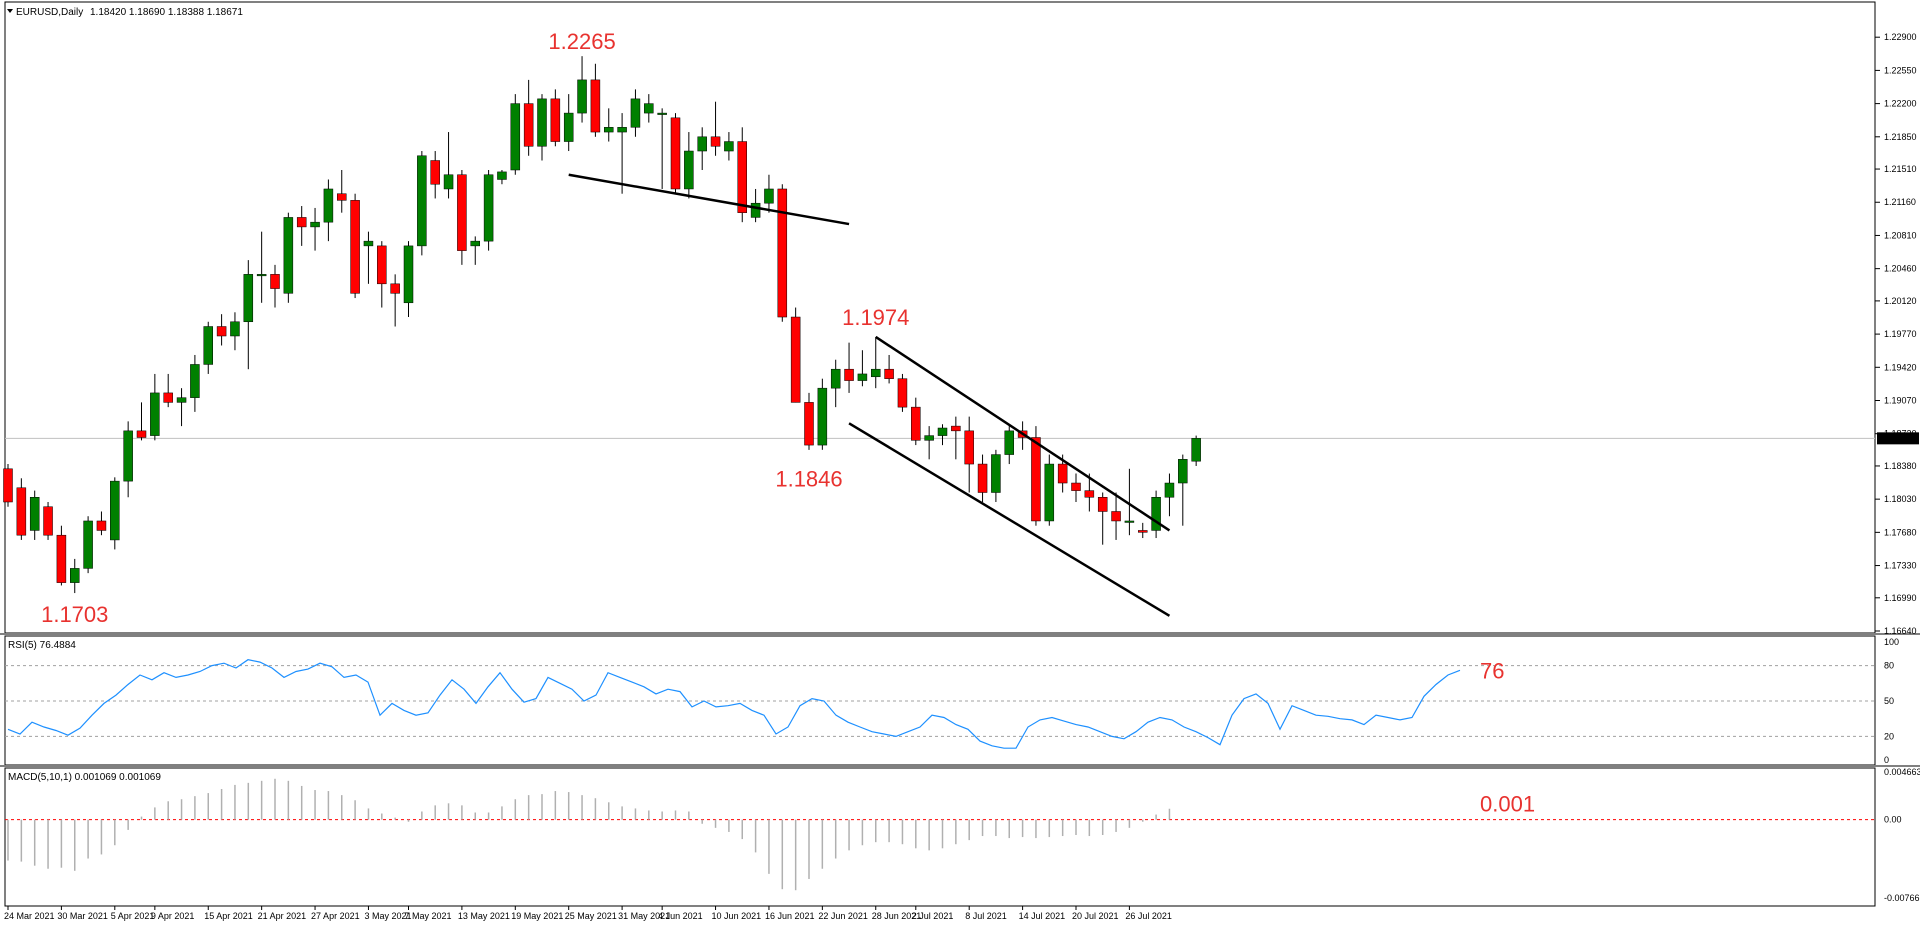 This screenshot has height=927, width=1920. What do you see at coordinates (1507, 804) in the screenshot?
I see `macd-last-value: 0.001` at bounding box center [1507, 804].